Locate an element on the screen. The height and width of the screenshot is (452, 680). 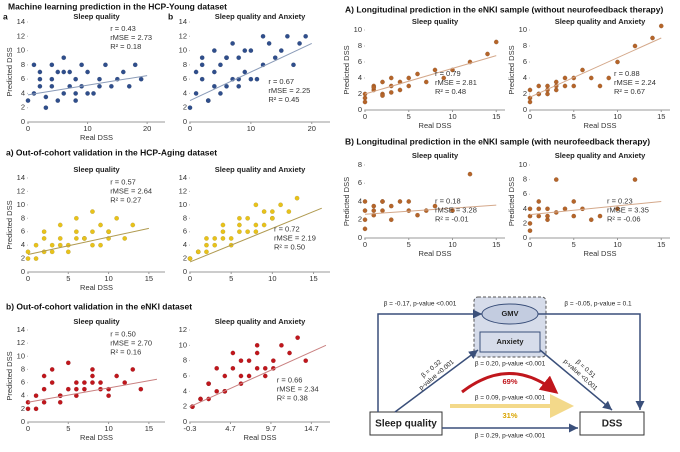
y-tick-label: 12 is located at coordinates (183, 190).